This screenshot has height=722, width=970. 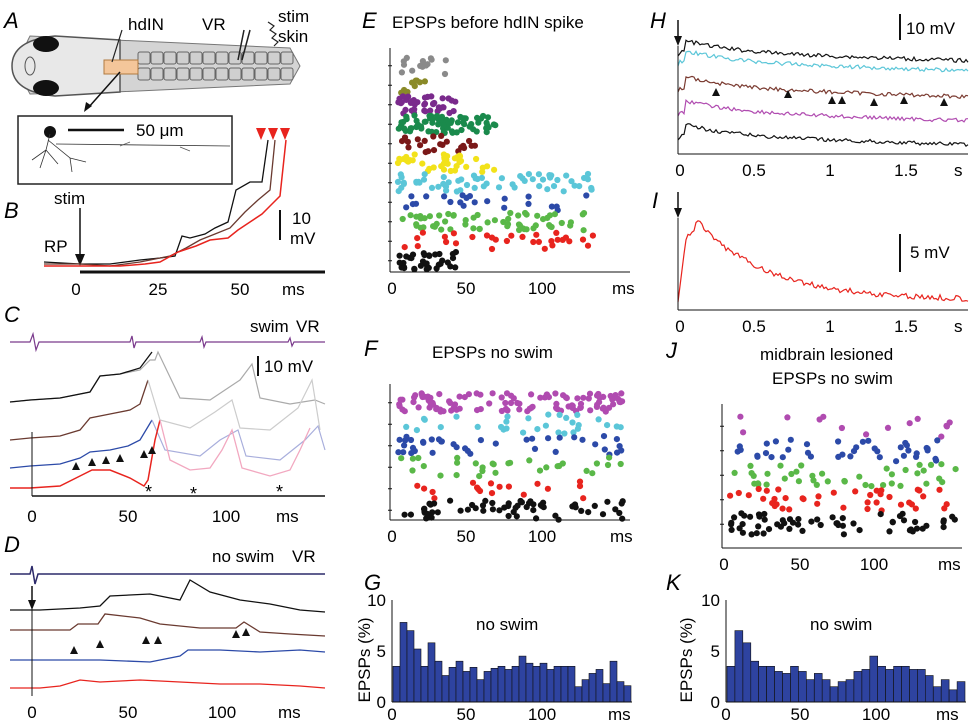 I want to click on rp-label: RP, so click(x=56, y=246).